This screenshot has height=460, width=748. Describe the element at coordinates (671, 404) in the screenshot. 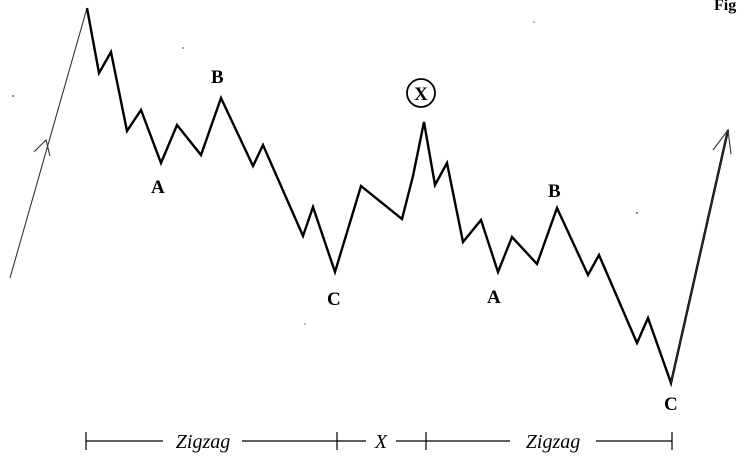

I see `second-zigzag-c-label: C` at that location.